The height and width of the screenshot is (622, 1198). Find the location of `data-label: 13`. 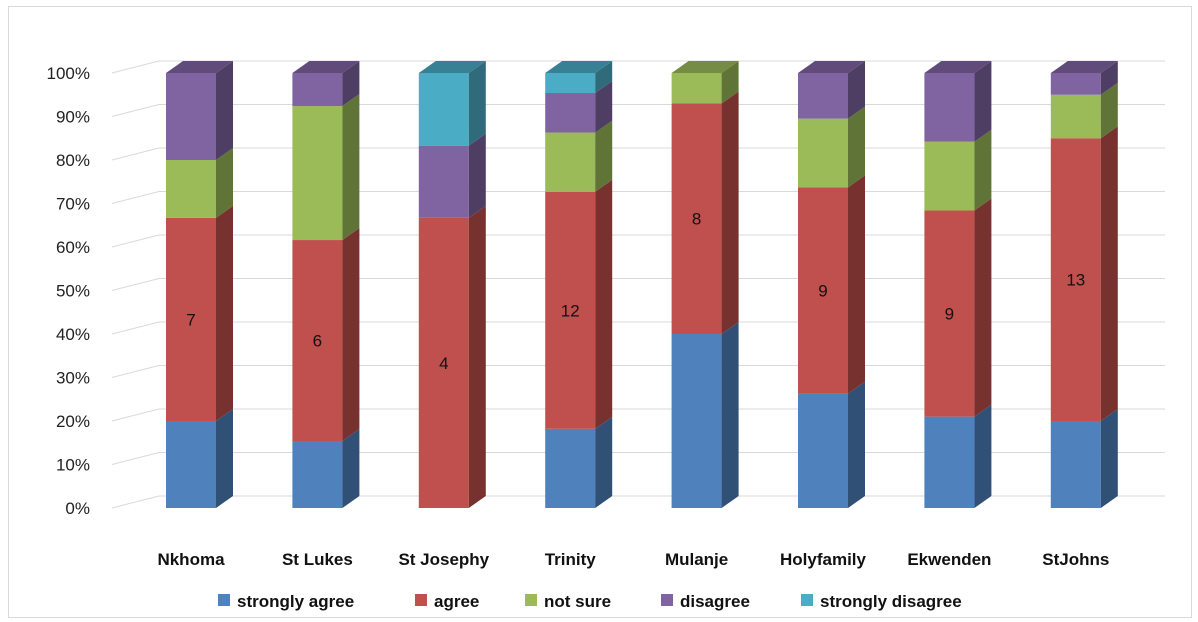

data-label: 13 is located at coordinates (1075, 280).